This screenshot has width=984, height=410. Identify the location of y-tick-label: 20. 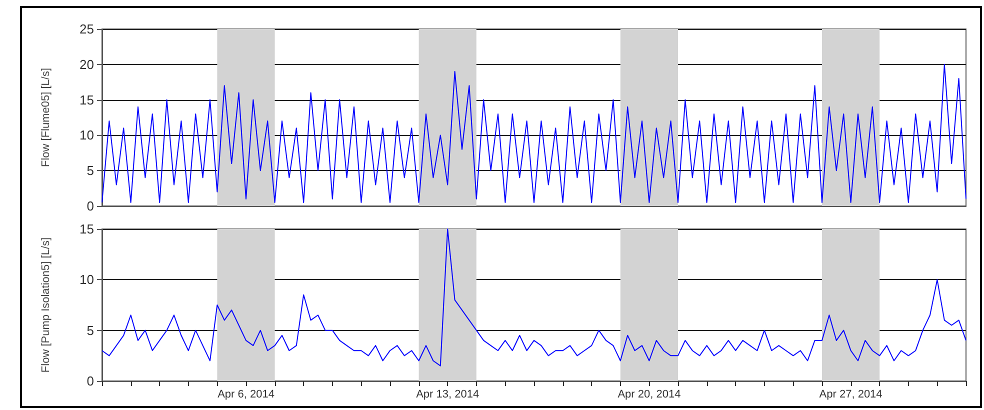
(87, 64).